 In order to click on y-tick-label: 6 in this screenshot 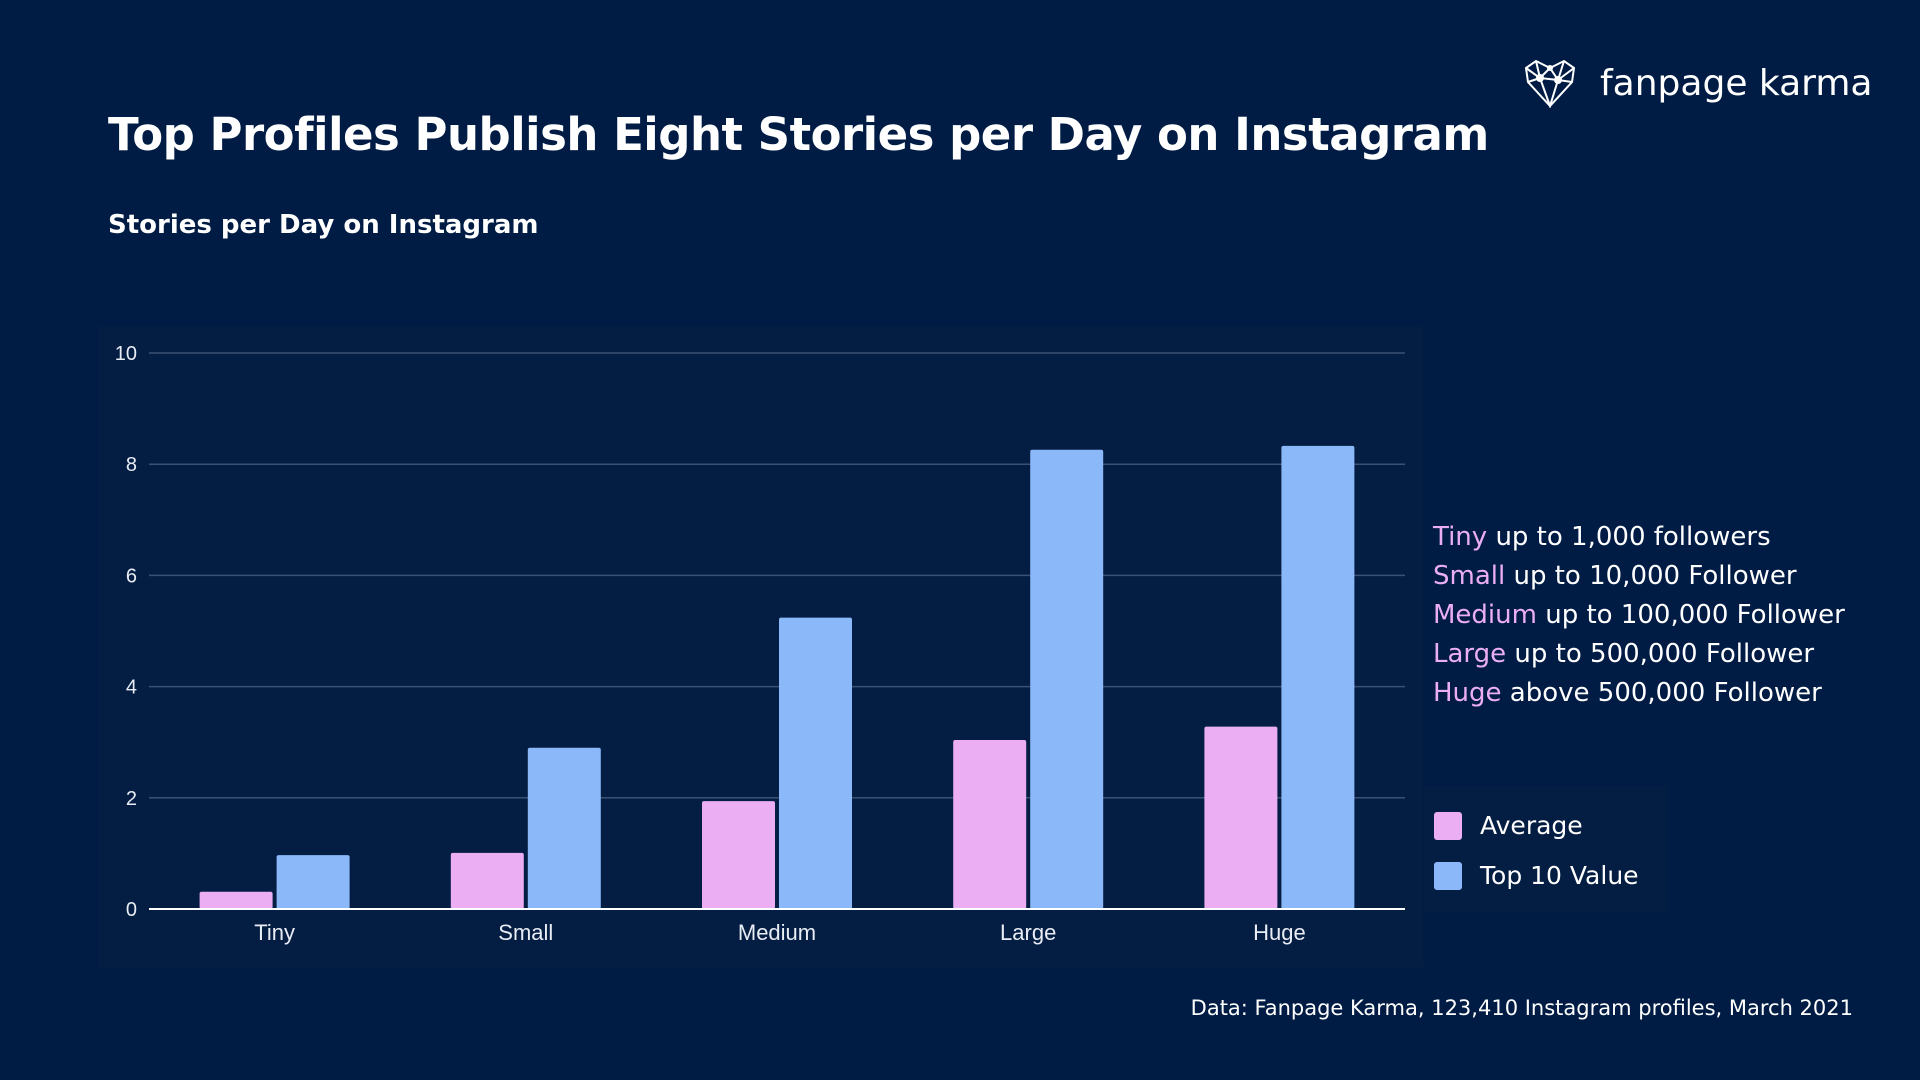, I will do `click(131, 576)`.